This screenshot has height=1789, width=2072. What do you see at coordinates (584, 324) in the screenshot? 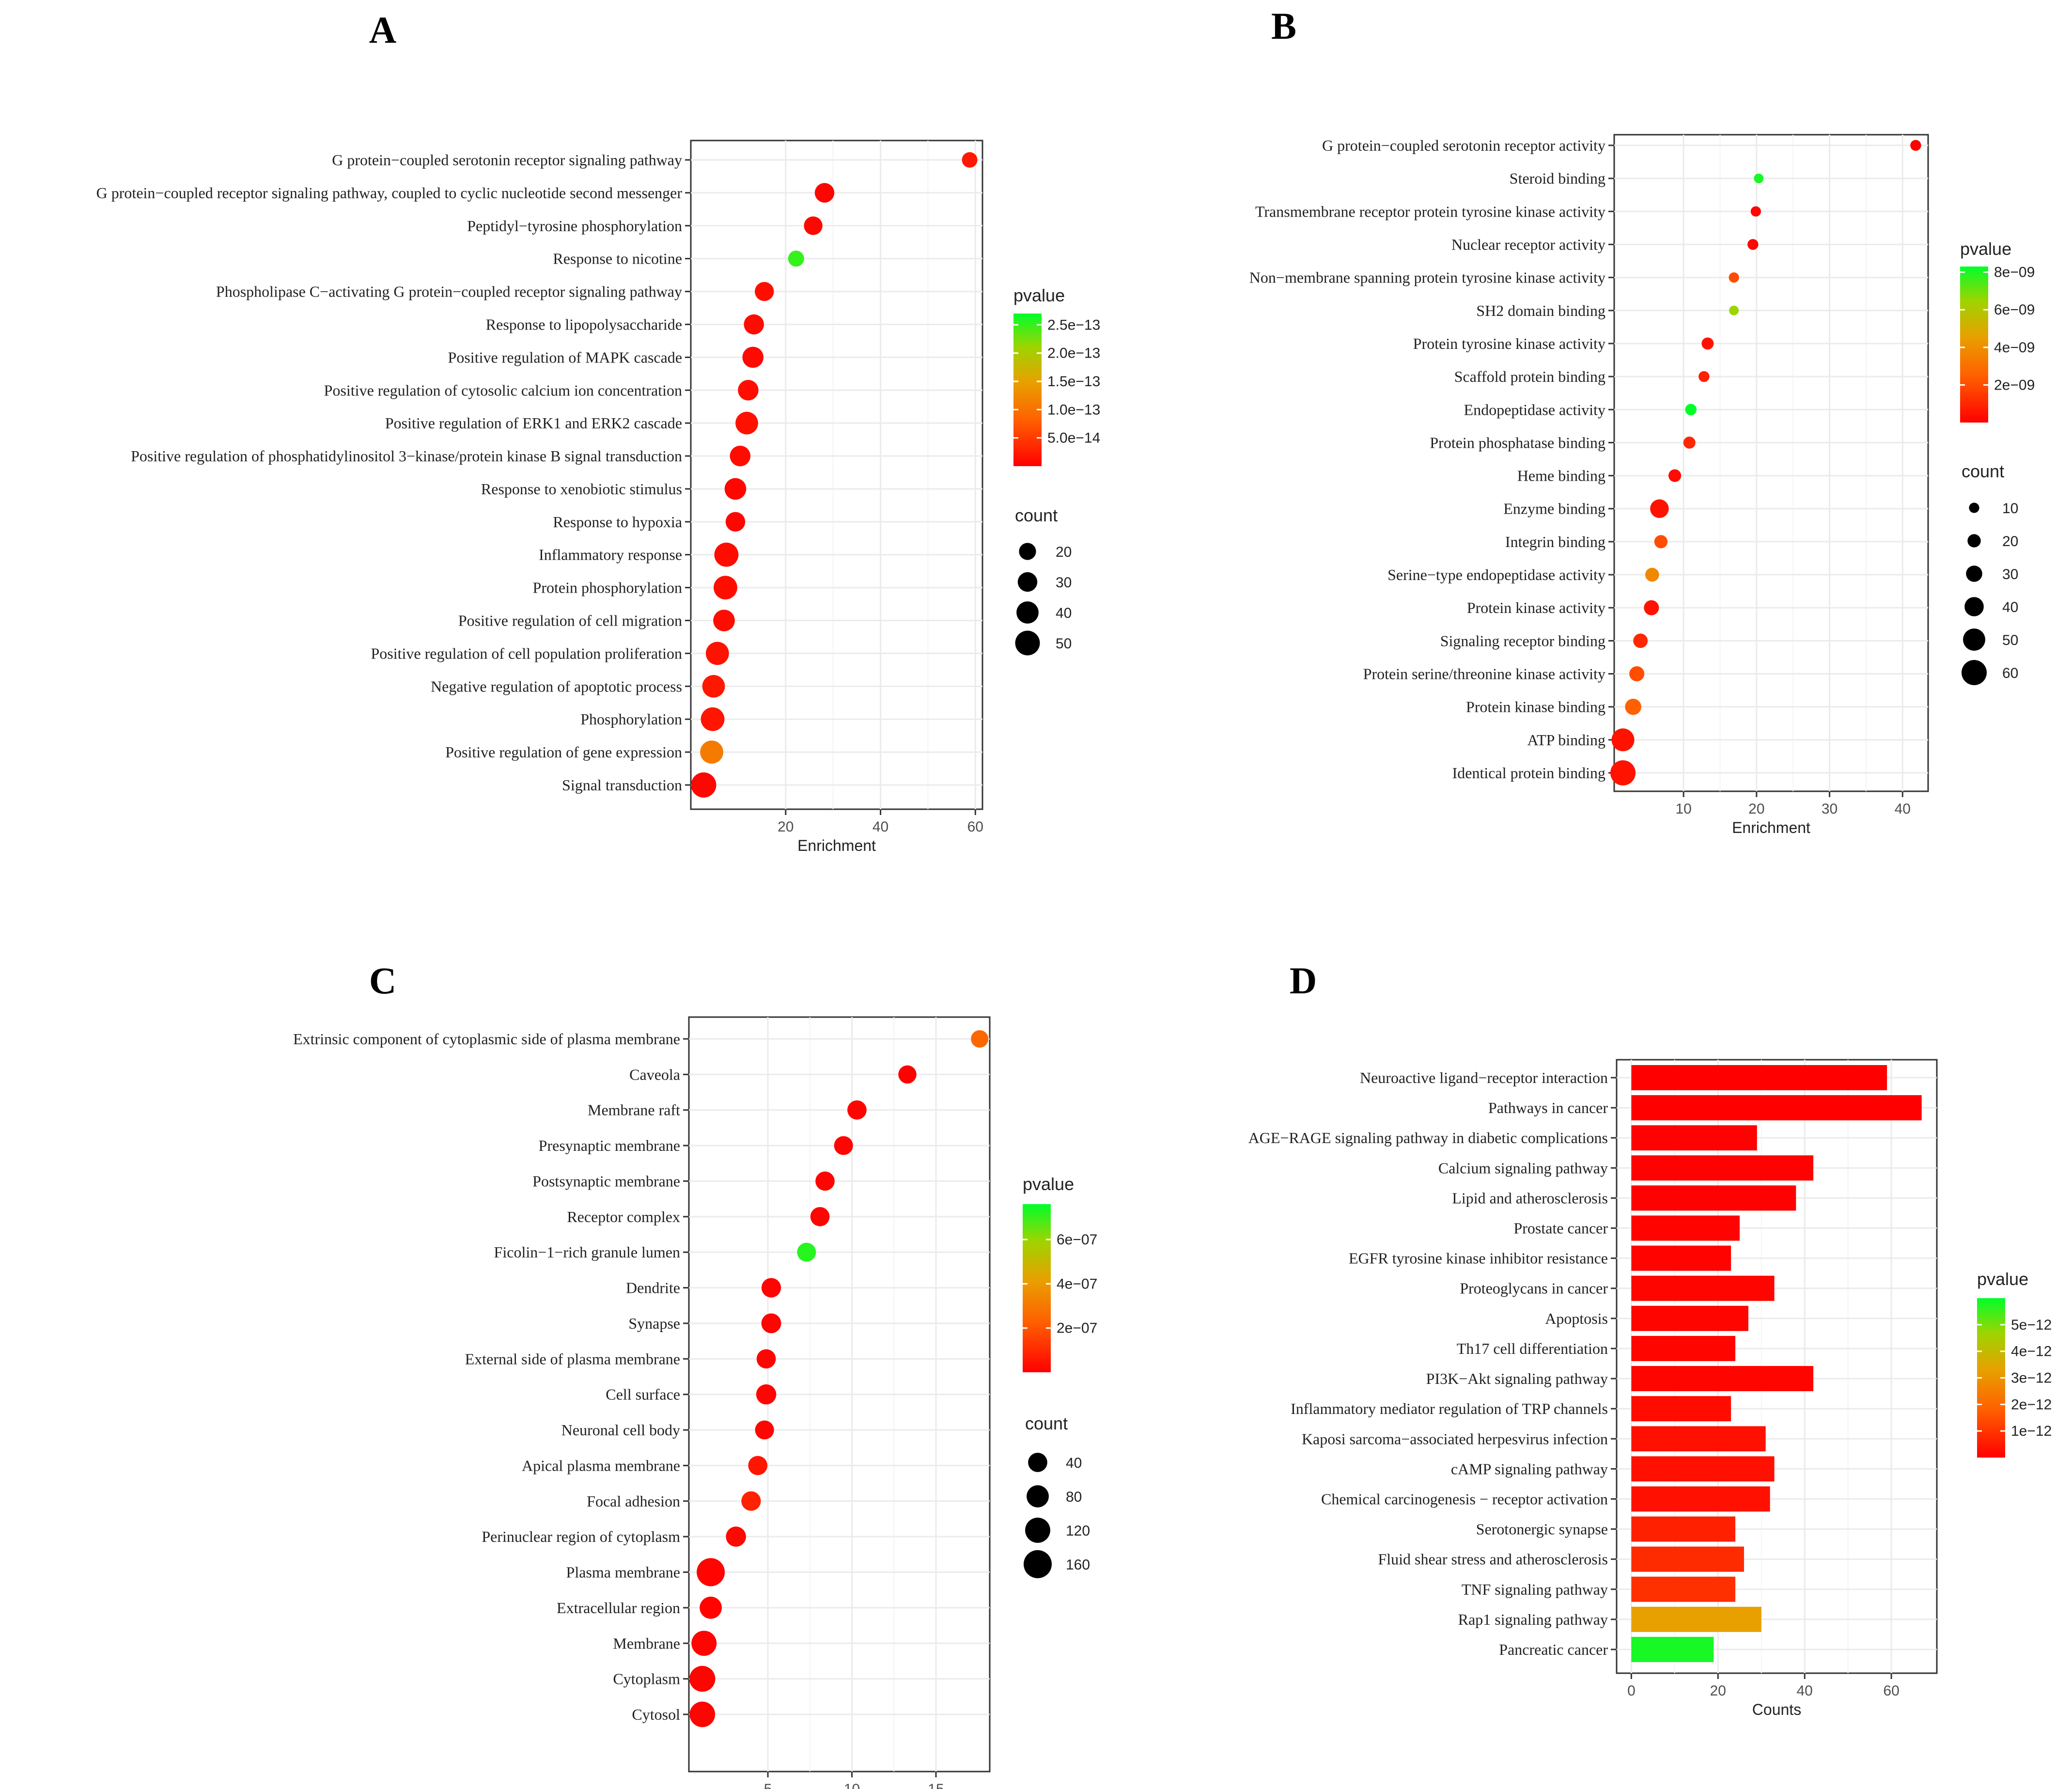
I see `category-label: Response to lipopolysaccharide` at bounding box center [584, 324].